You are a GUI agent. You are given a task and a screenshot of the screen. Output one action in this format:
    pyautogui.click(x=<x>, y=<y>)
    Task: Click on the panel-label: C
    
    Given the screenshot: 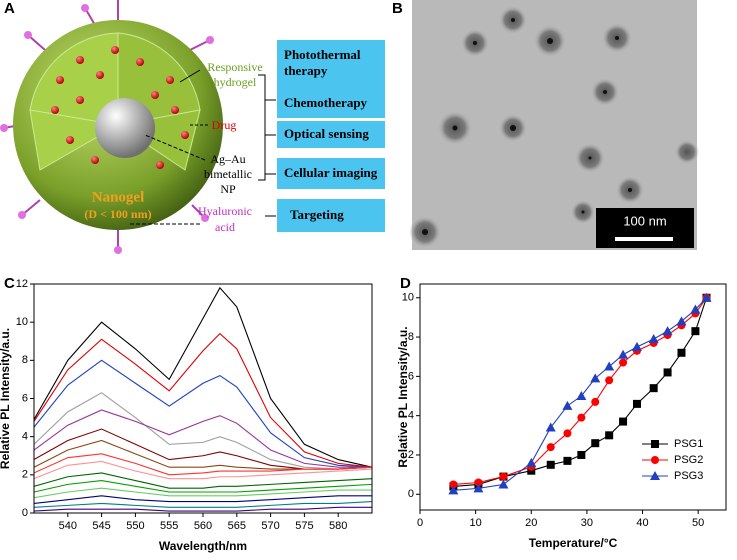 What is the action you would take?
    pyautogui.click(x=9, y=283)
    